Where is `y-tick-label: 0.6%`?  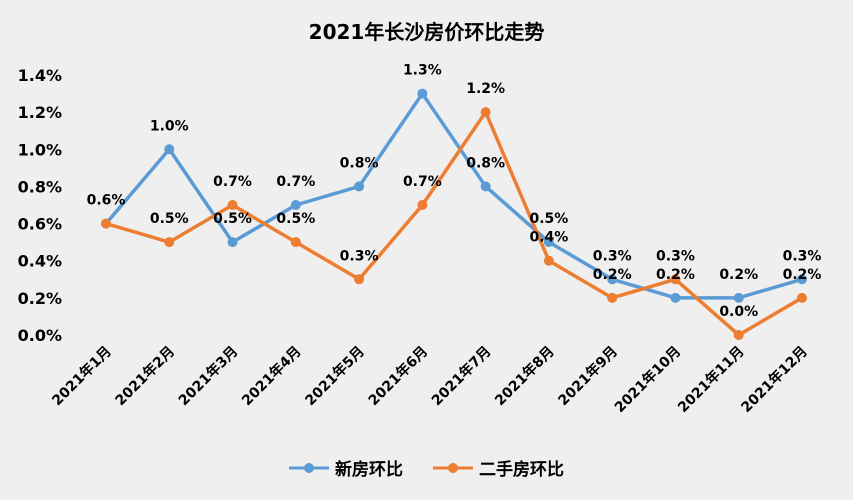 y-tick-label: 0.6% is located at coordinates (40, 224).